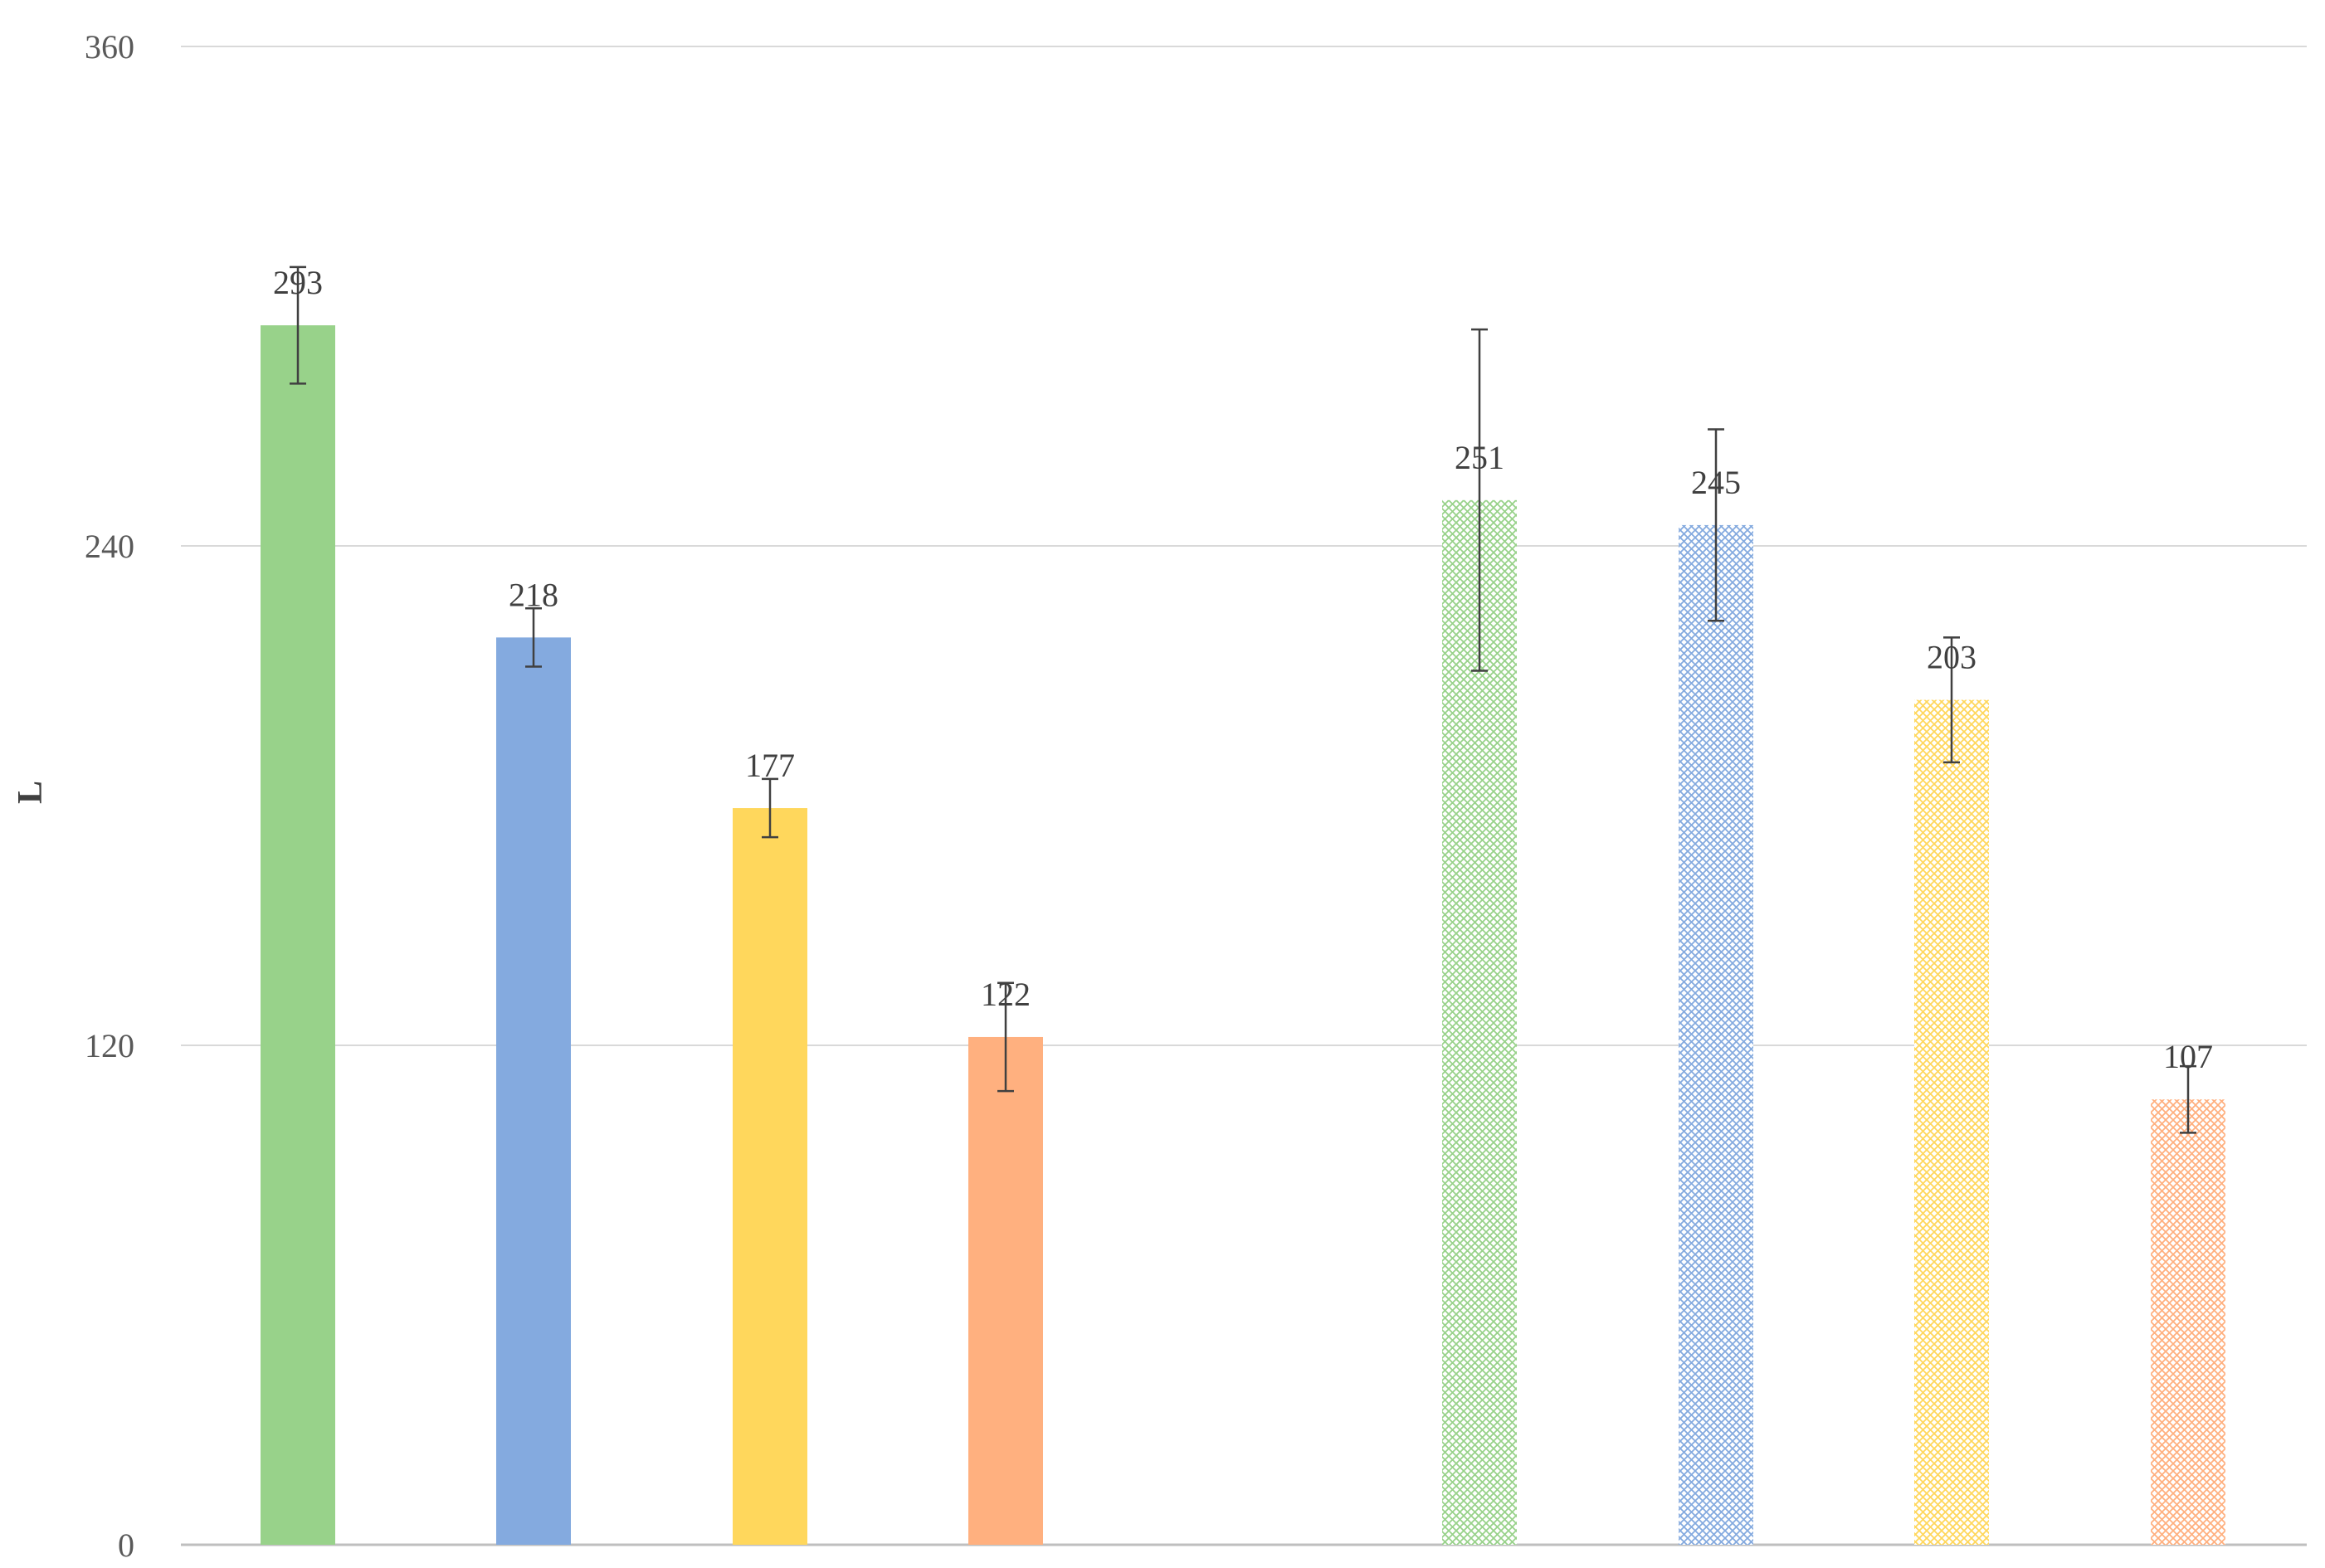 The width and height of the screenshot is (2325, 1568). What do you see at coordinates (533, 594) in the screenshot?
I see `data-label: 218` at bounding box center [533, 594].